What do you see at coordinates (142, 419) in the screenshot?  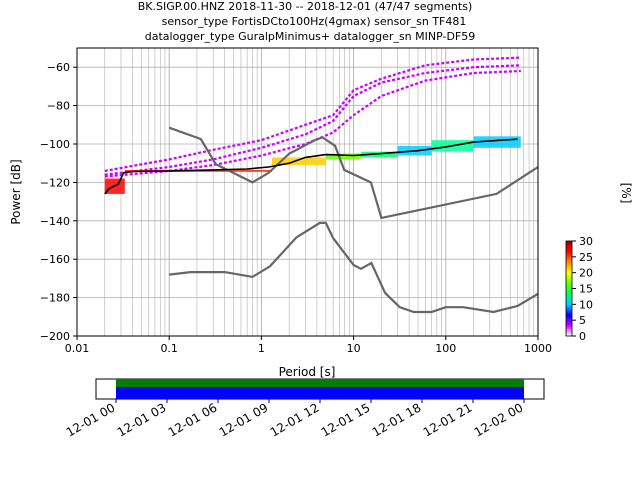 I see `timeline-tick-label: 12-01 03` at bounding box center [142, 419].